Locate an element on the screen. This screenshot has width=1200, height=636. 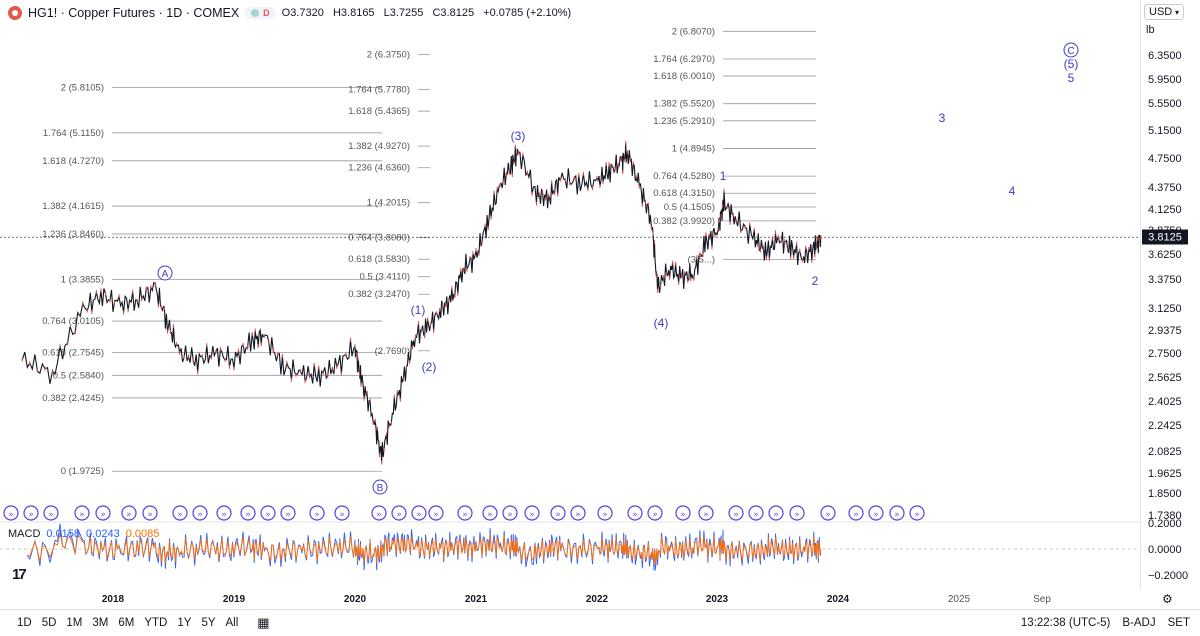
time-tick-label: 2025 is located at coordinates (959, 599).